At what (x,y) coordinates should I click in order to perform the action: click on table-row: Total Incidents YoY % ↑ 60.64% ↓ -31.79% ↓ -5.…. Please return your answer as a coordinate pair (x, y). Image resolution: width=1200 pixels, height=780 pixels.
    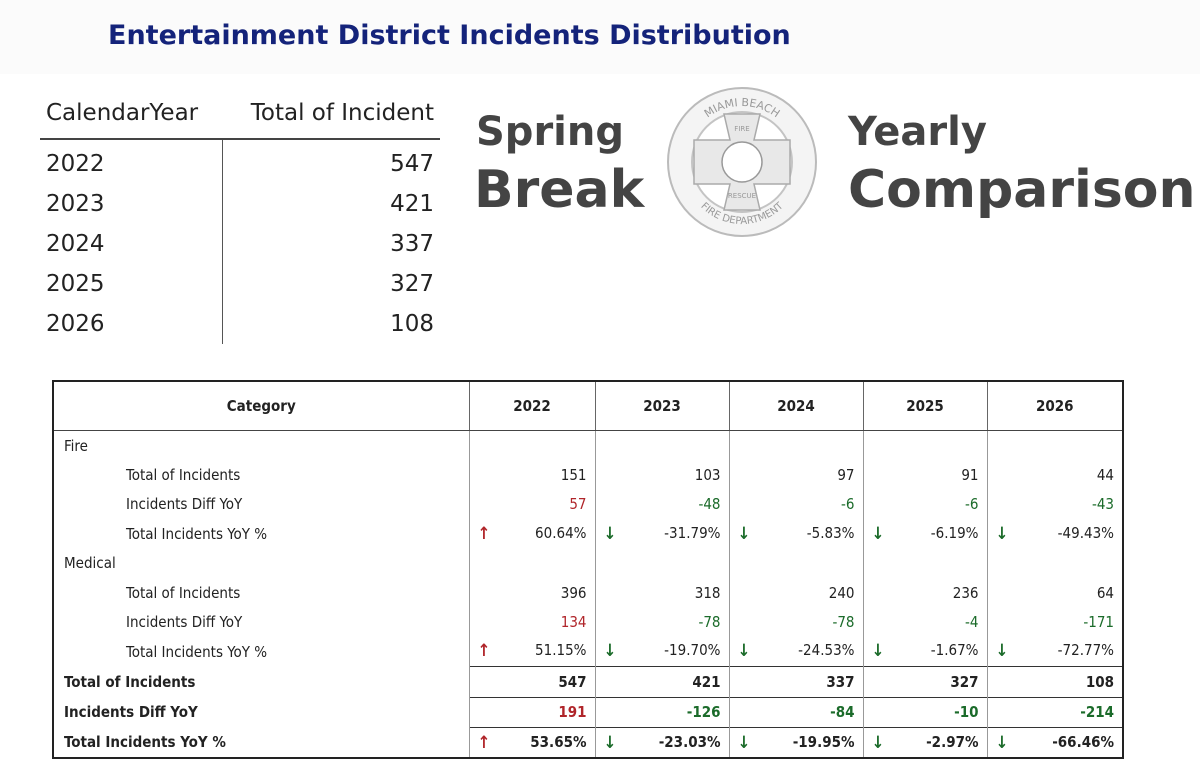
    Looking at the image, I should click on (587, 534).